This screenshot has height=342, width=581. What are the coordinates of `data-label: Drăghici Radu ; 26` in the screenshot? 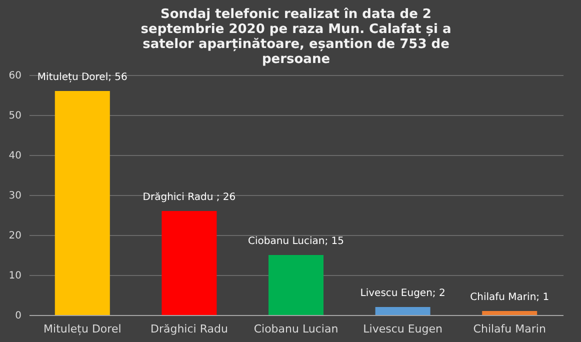 It's located at (189, 197).